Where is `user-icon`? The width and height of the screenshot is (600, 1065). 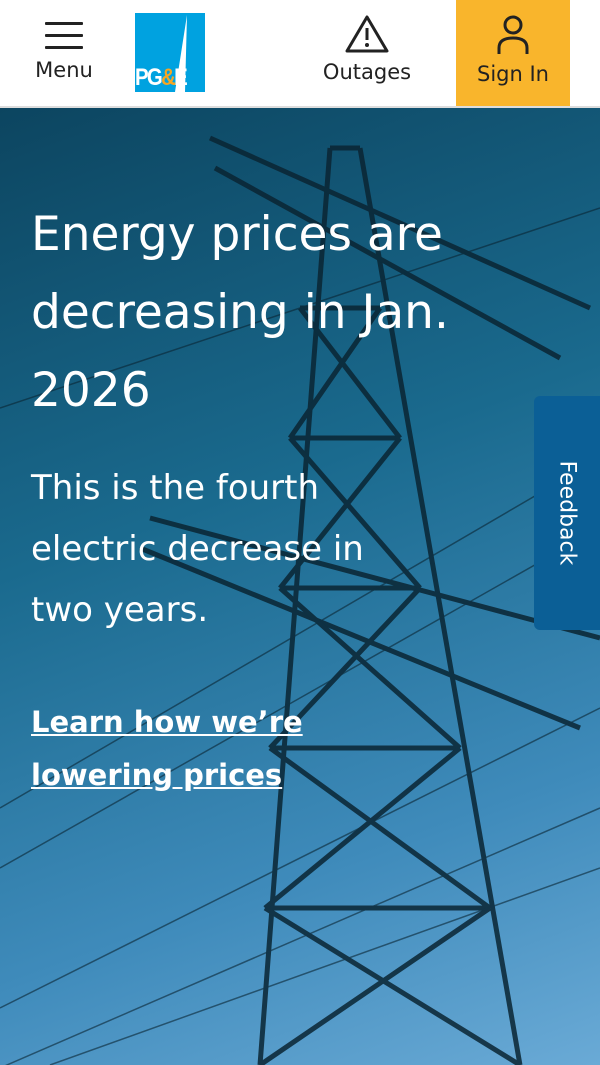
user-icon is located at coordinates (513, 34).